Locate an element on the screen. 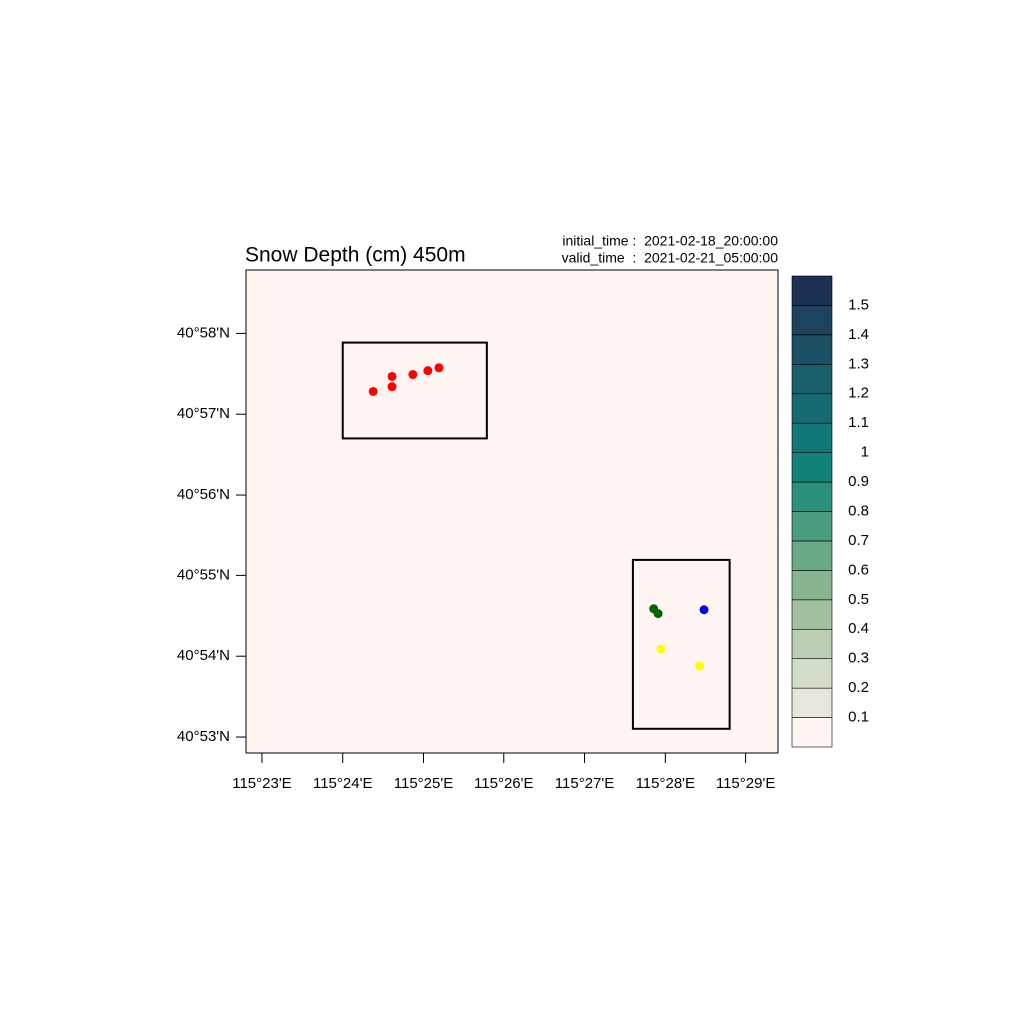  colorbar-label: 1.5 is located at coordinates (858, 304).